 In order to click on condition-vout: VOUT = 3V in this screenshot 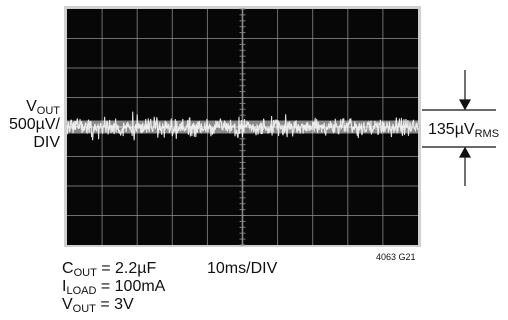, I will do `click(98, 305)`.